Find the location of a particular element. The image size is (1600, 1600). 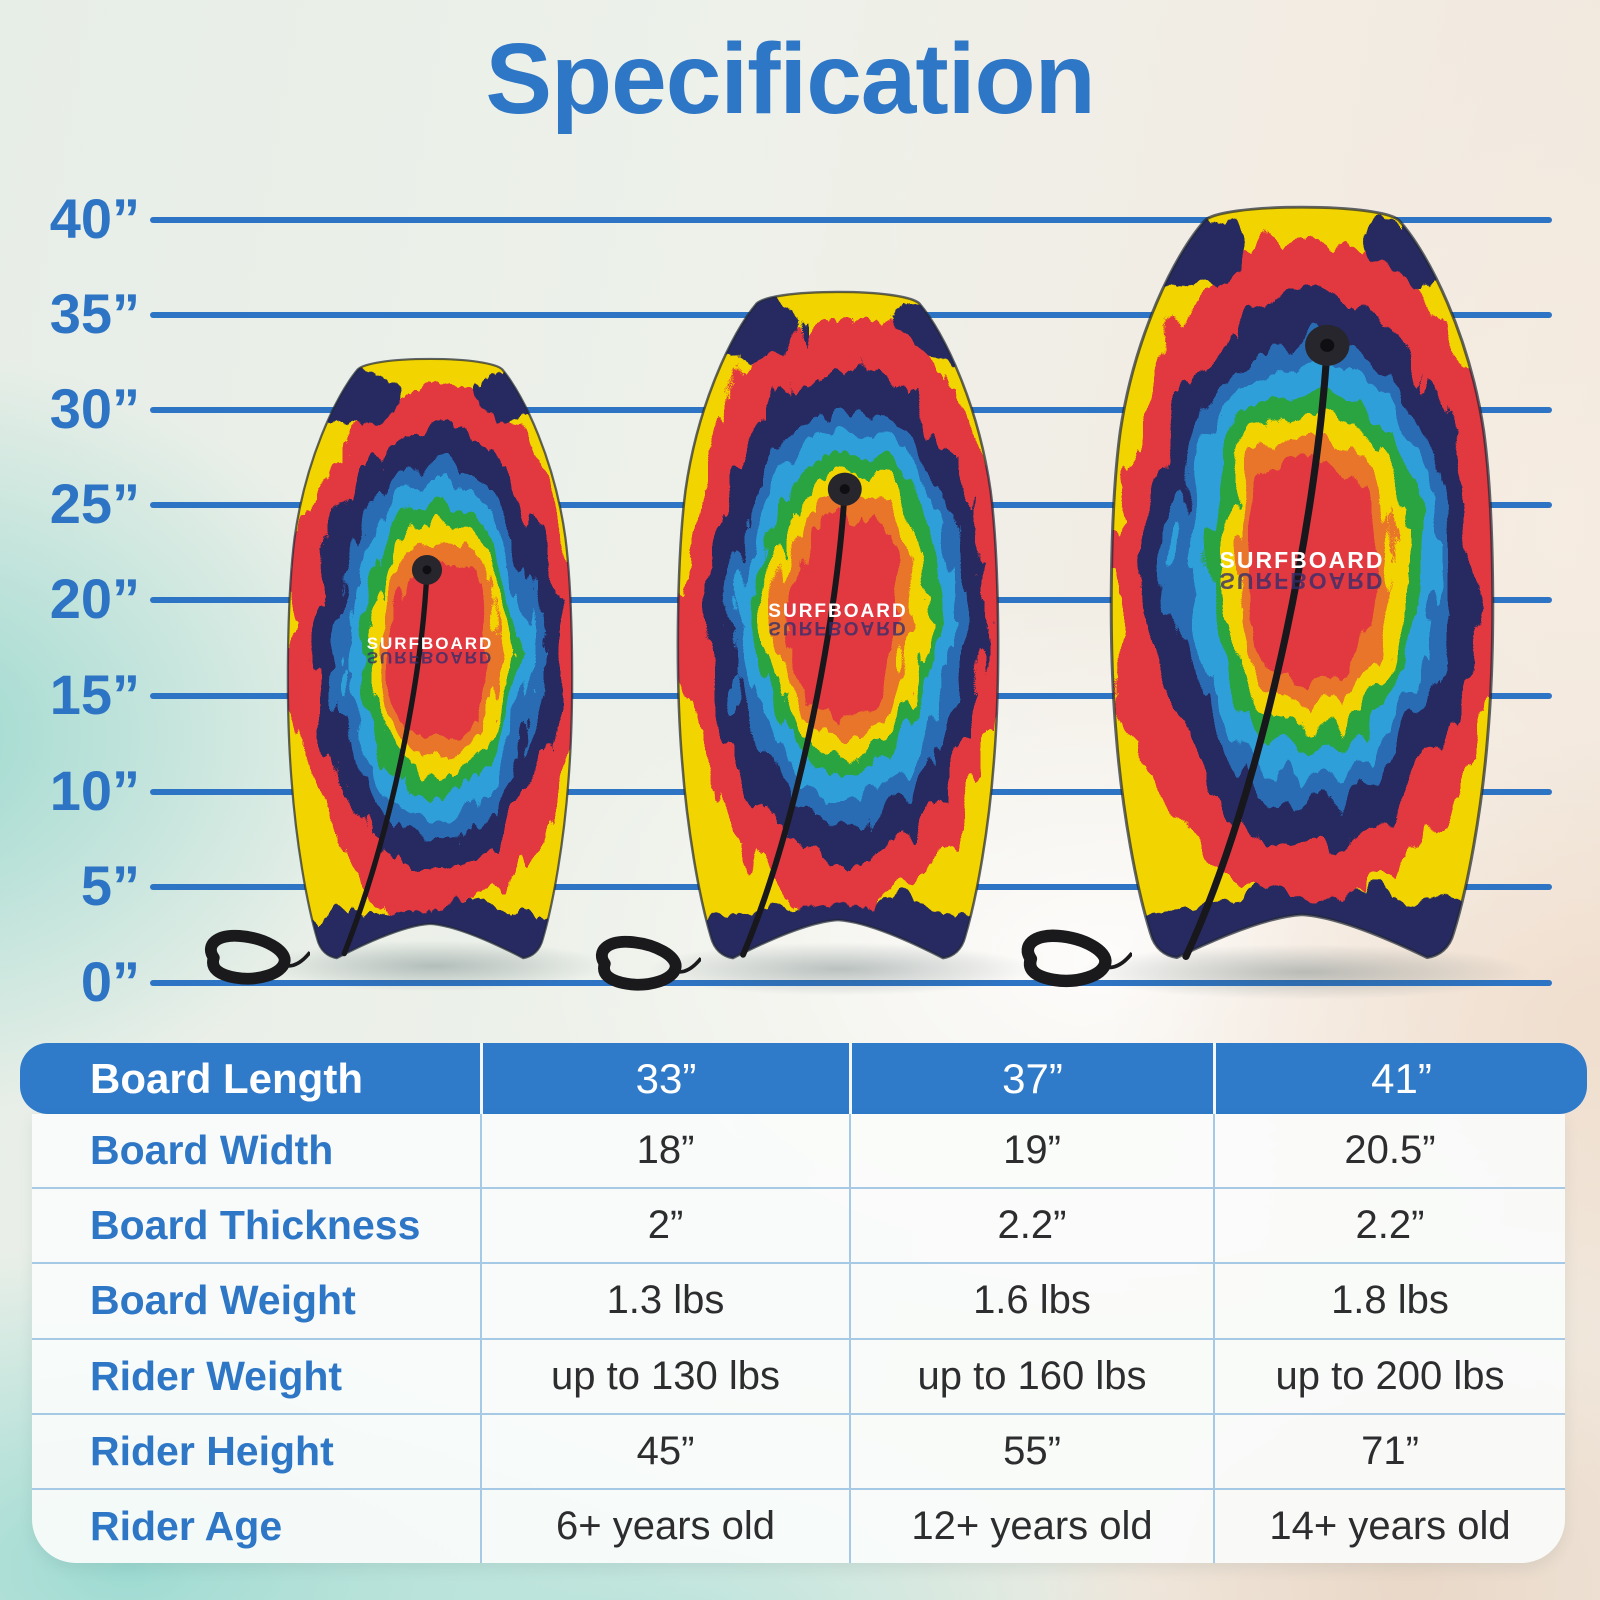

table-row-board-thickness: Board Thickness 2” 2.2” 2.2” is located at coordinates (798, 1225).